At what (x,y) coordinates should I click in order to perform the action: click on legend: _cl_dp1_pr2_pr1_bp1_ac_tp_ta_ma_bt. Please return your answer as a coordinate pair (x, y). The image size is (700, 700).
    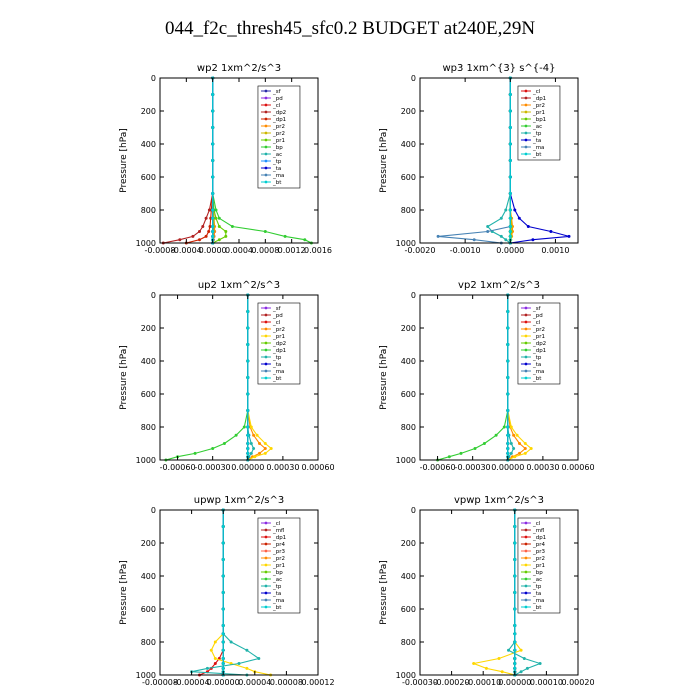
    Looking at the image, I should click on (539, 123).